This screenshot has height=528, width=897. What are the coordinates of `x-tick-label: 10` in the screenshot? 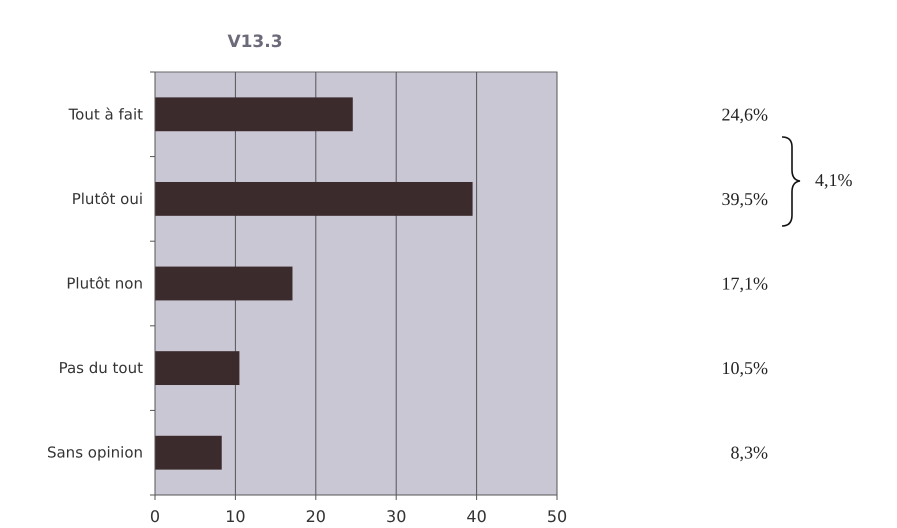 It's located at (235, 516).